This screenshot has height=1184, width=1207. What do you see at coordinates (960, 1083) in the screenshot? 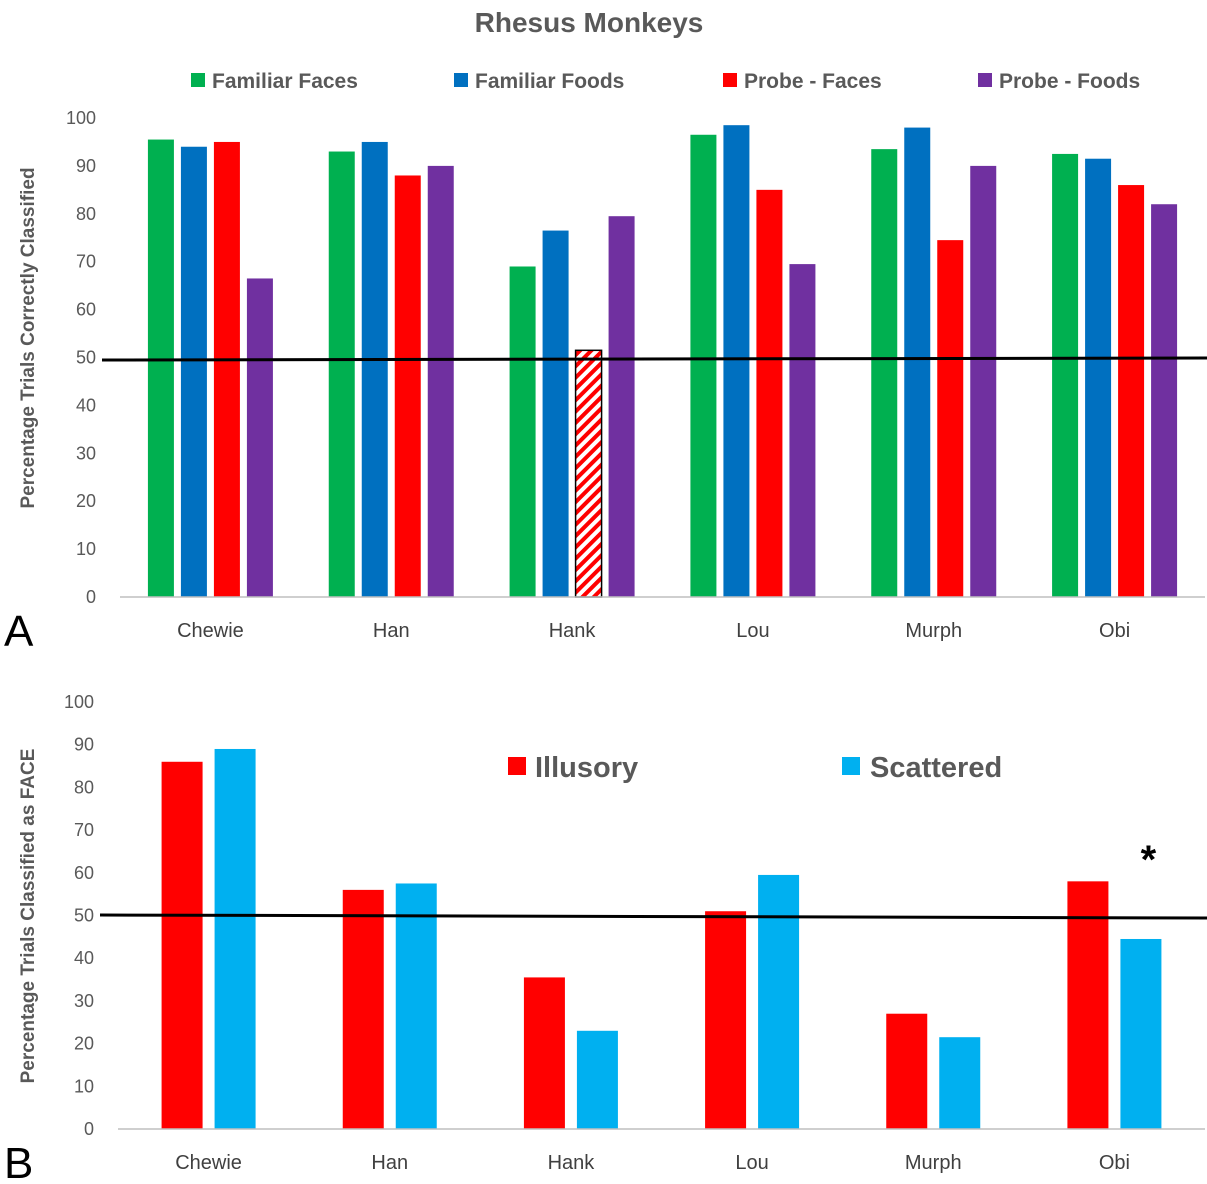
I see `bar-scattered-murph` at bounding box center [960, 1083].